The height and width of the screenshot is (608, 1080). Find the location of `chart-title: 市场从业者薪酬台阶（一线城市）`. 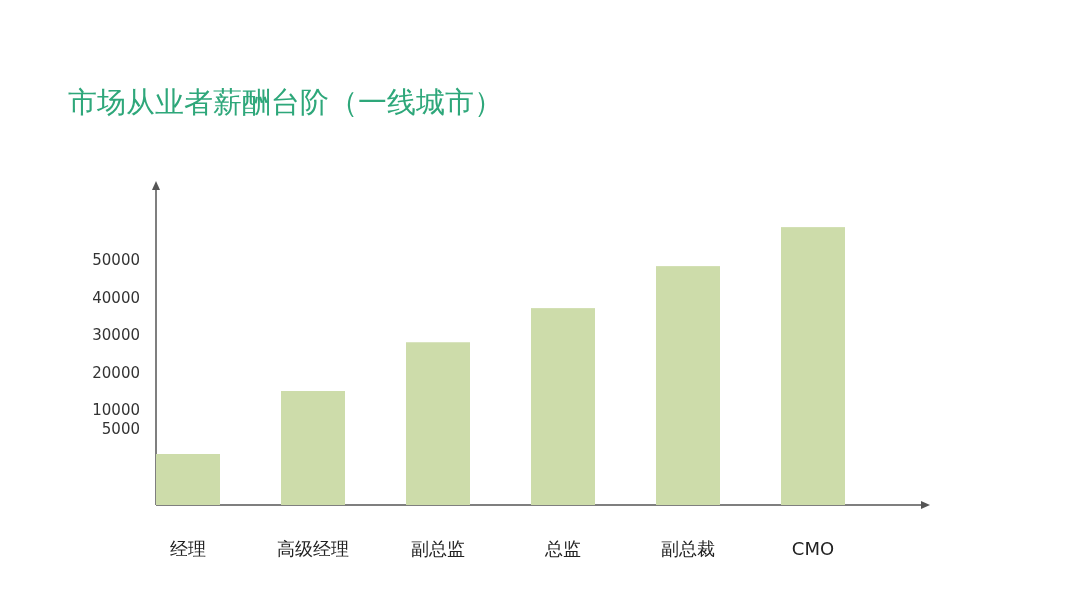

chart-title: 市场从业者薪酬台阶（一线城市） is located at coordinates (285, 102).